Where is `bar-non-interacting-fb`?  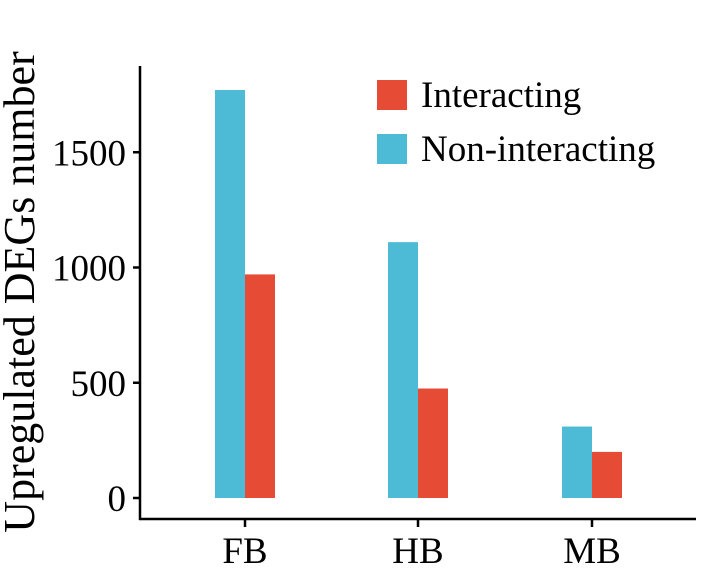 bar-non-interacting-fb is located at coordinates (230, 294).